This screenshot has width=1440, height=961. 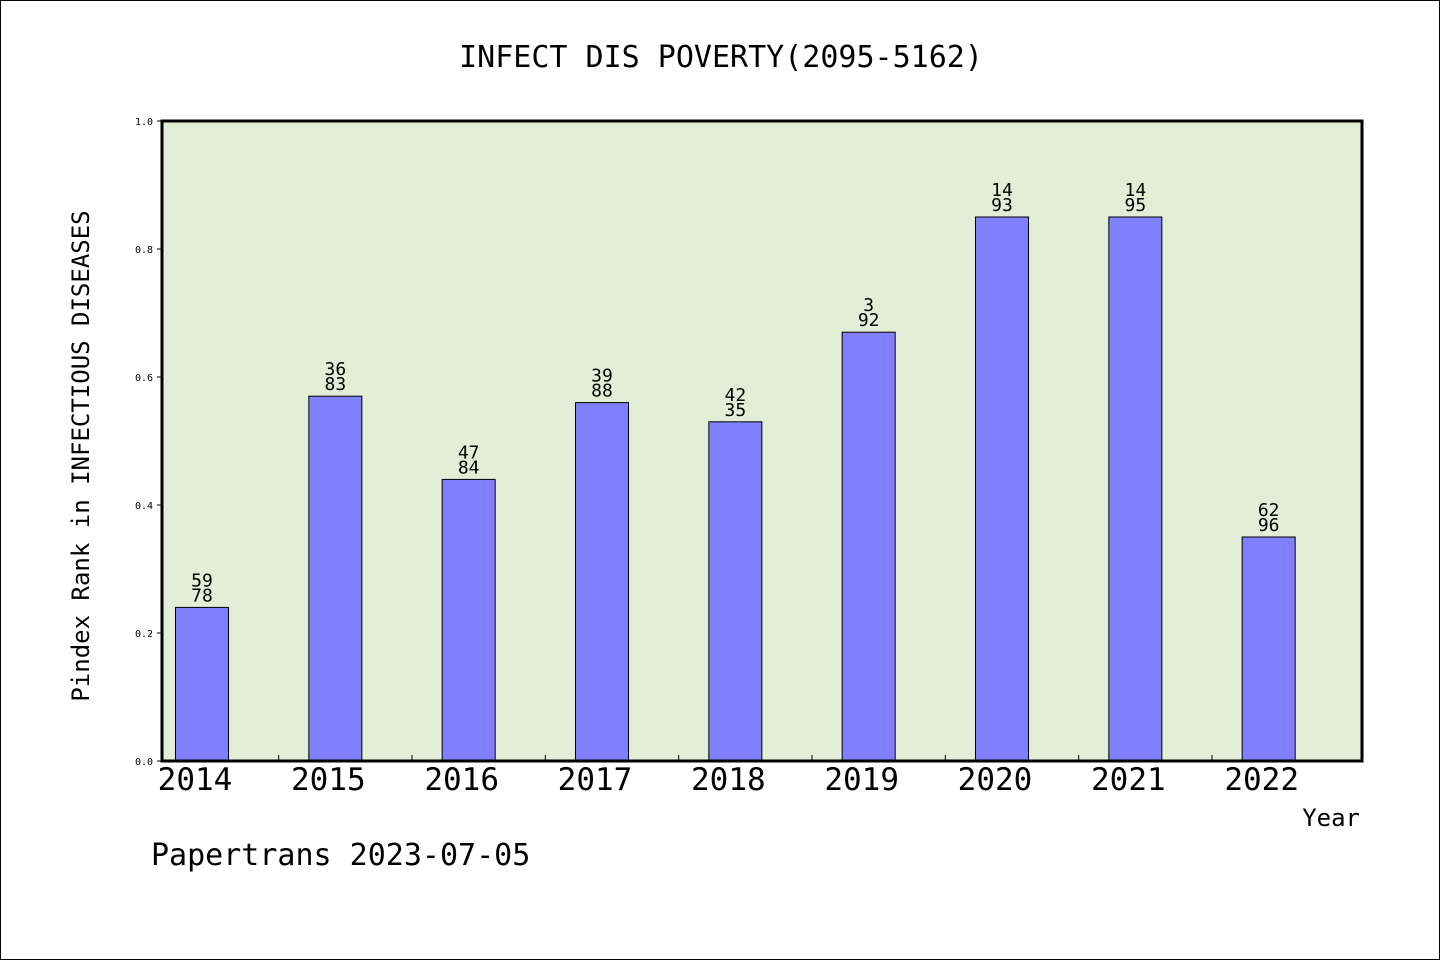 What do you see at coordinates (735, 395) in the screenshot?
I see `data-label-top-2018: 42` at bounding box center [735, 395].